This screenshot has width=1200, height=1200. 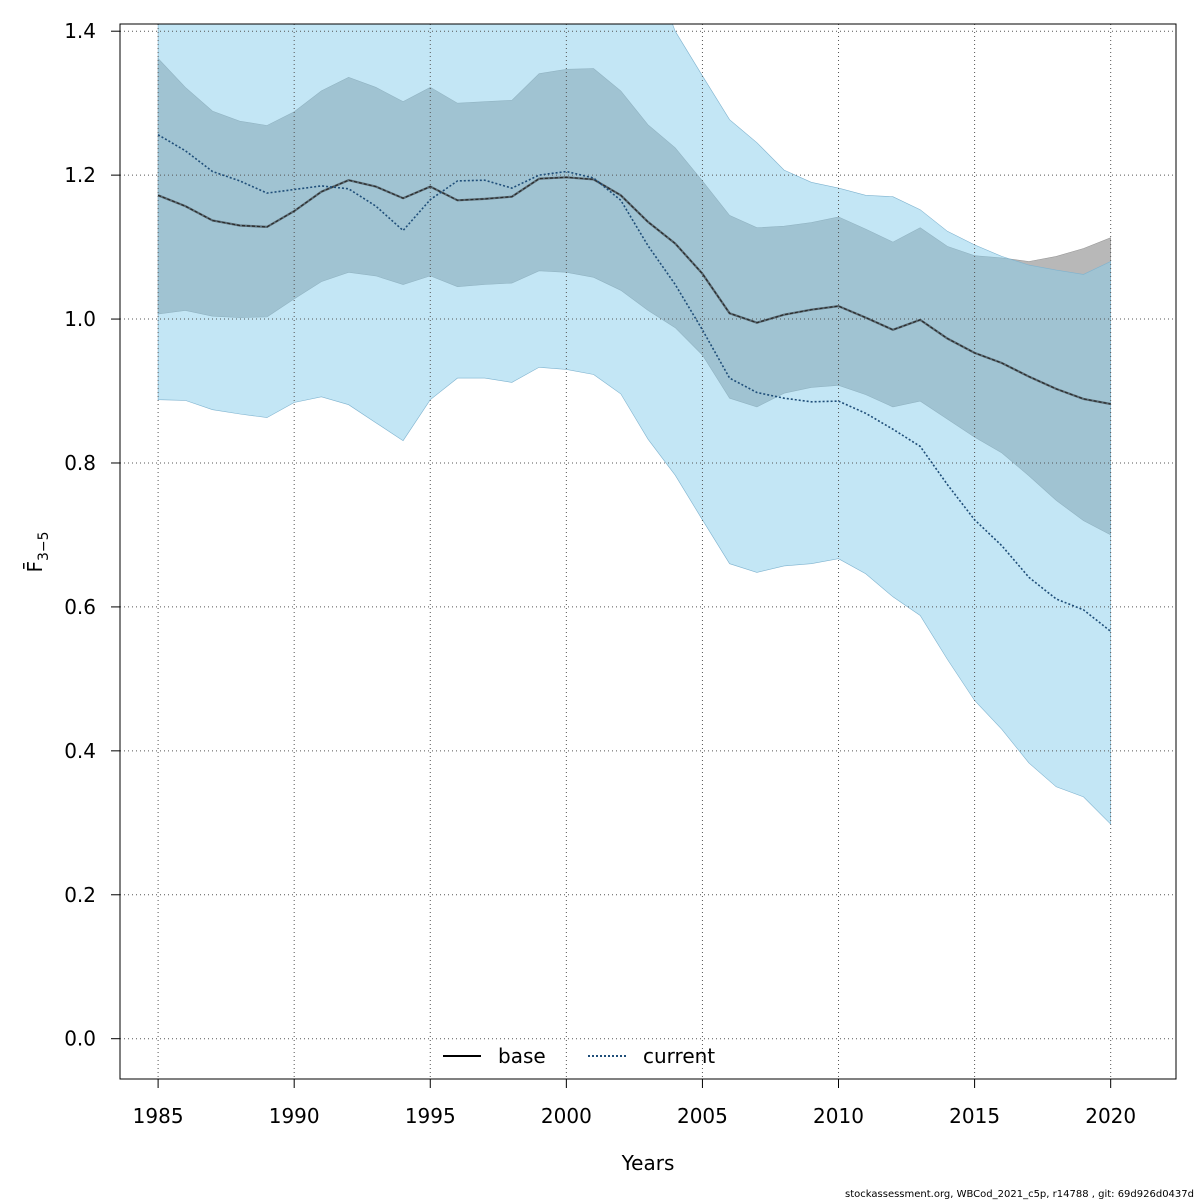 I want to click on y-tick-label: 0.0, so click(x=80, y=1039).